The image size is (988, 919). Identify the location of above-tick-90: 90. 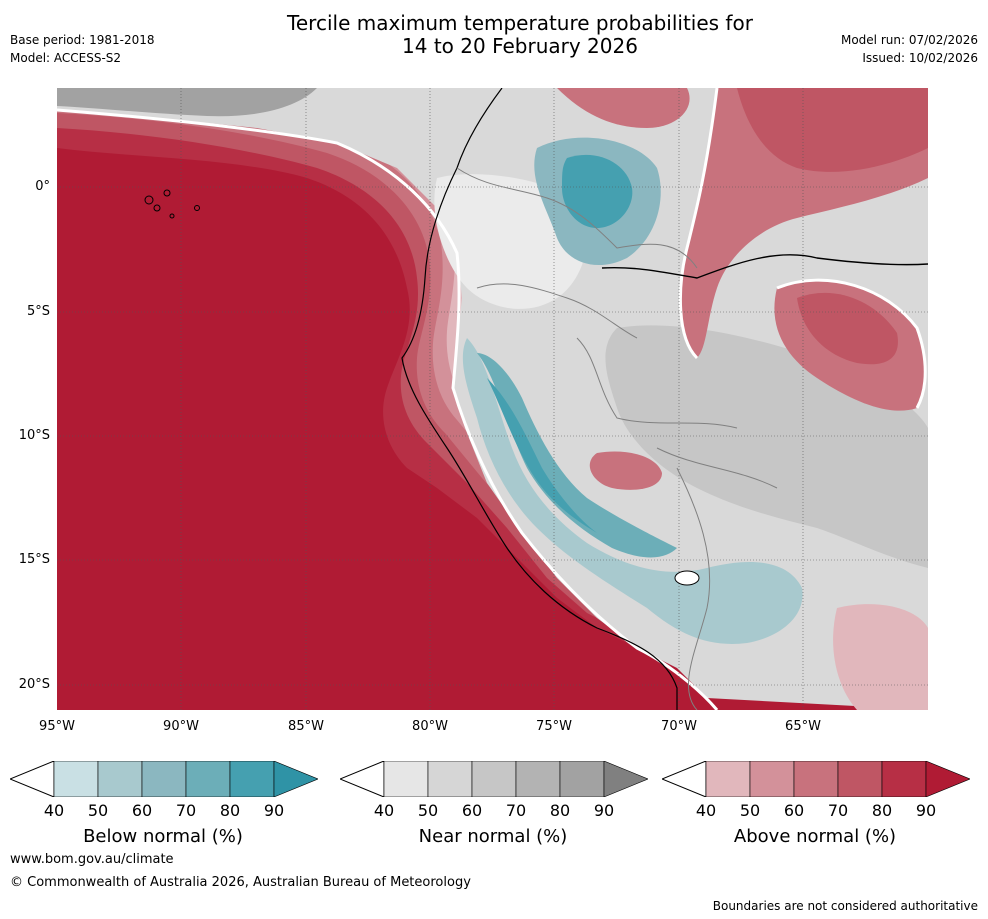
(926, 810).